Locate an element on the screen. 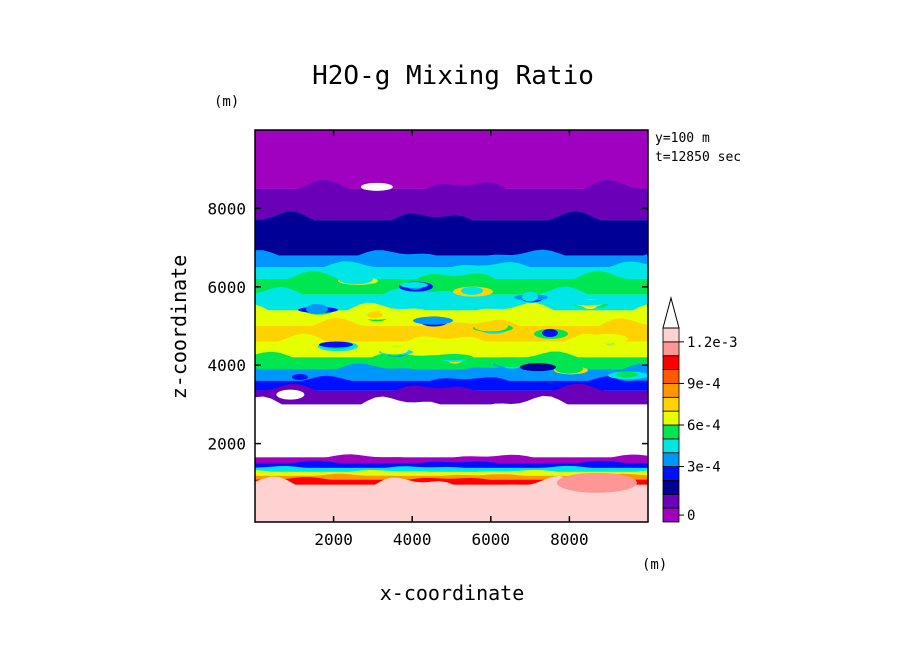  colorbar-tick-label: 0 is located at coordinates (691, 516).